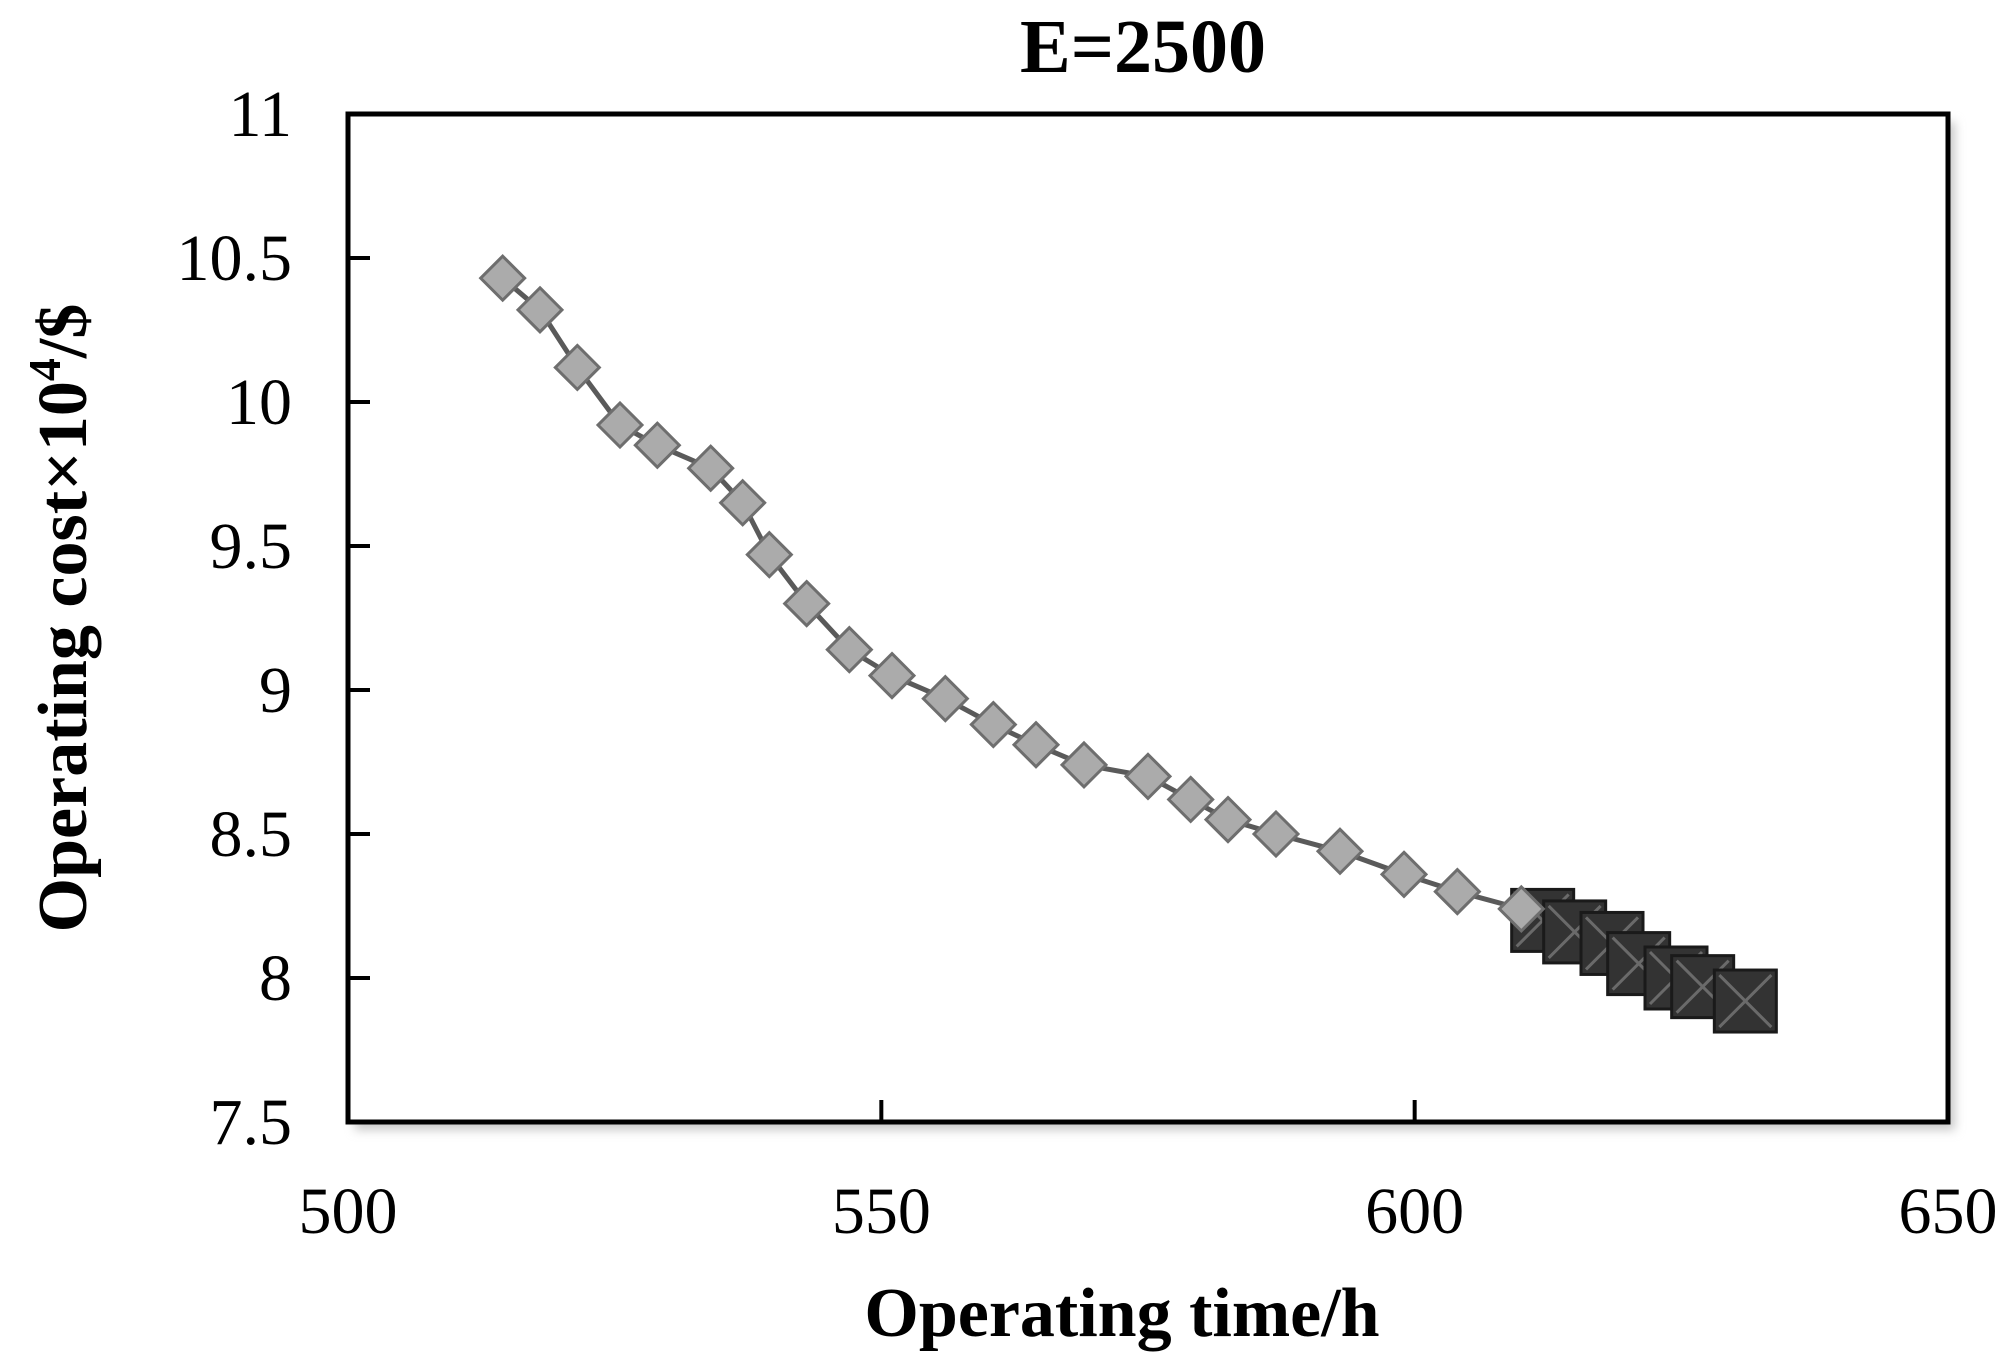 This screenshot has width=2006, height=1356. What do you see at coordinates (1121, 1313) in the screenshot?
I see `x-axis-label: Operating time/h` at bounding box center [1121, 1313].